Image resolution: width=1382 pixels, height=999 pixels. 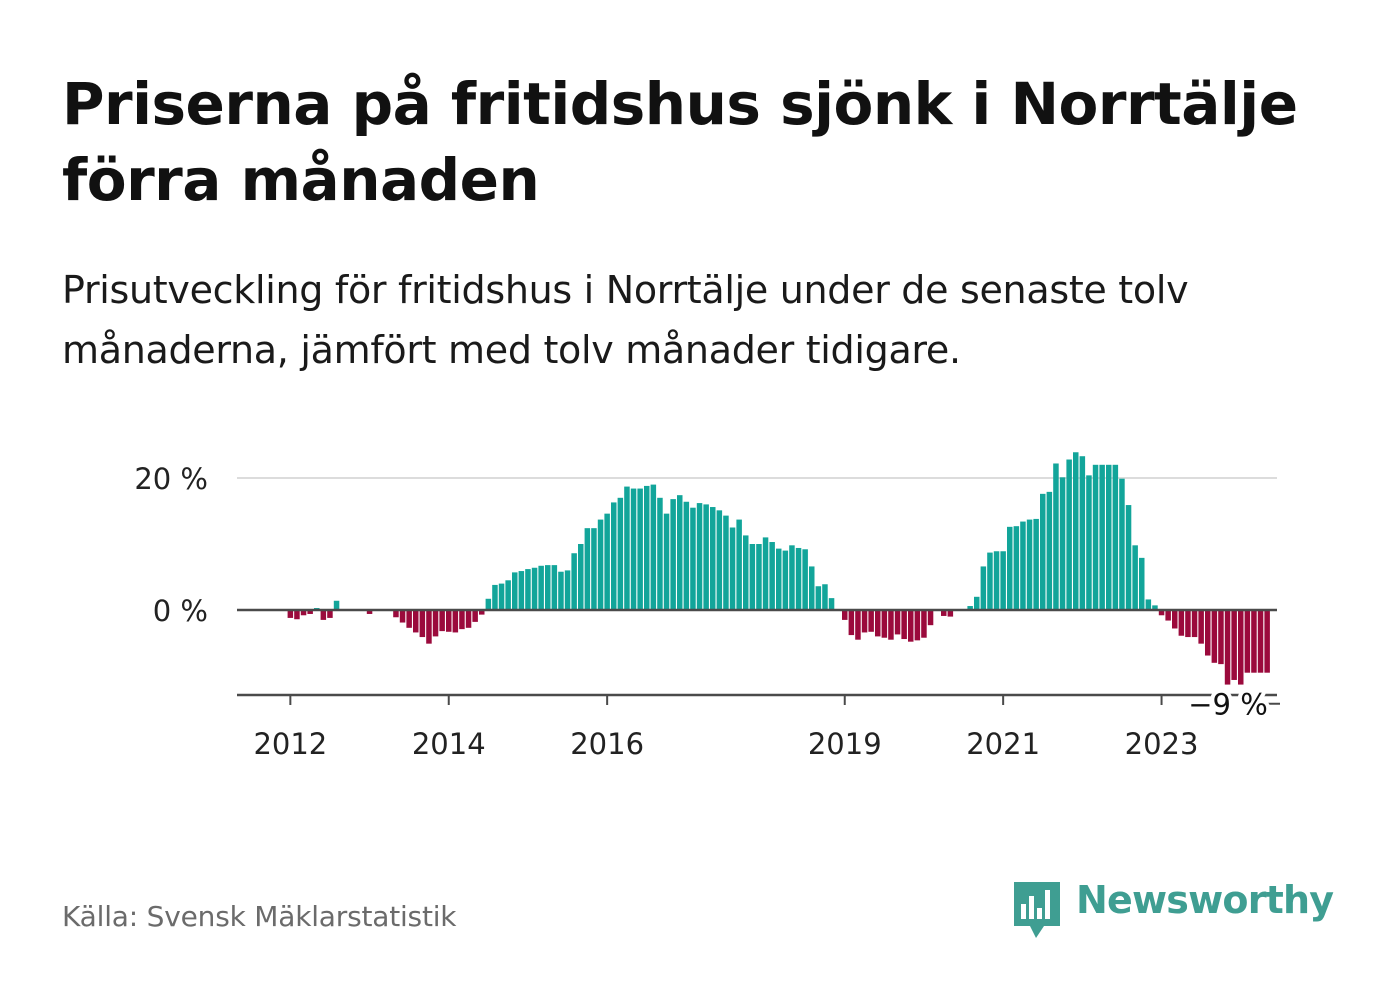 I want to click on x-tick-label-2019: 2019, so click(x=845, y=744).